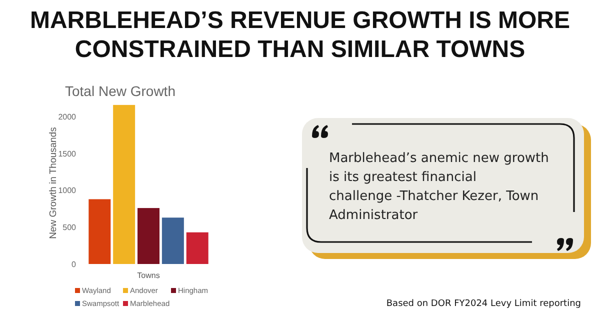 Image resolution: width=600 pixels, height=323 pixels. Describe the element at coordinates (67, 117) in the screenshot. I see `y-tick-label: 2000` at that location.